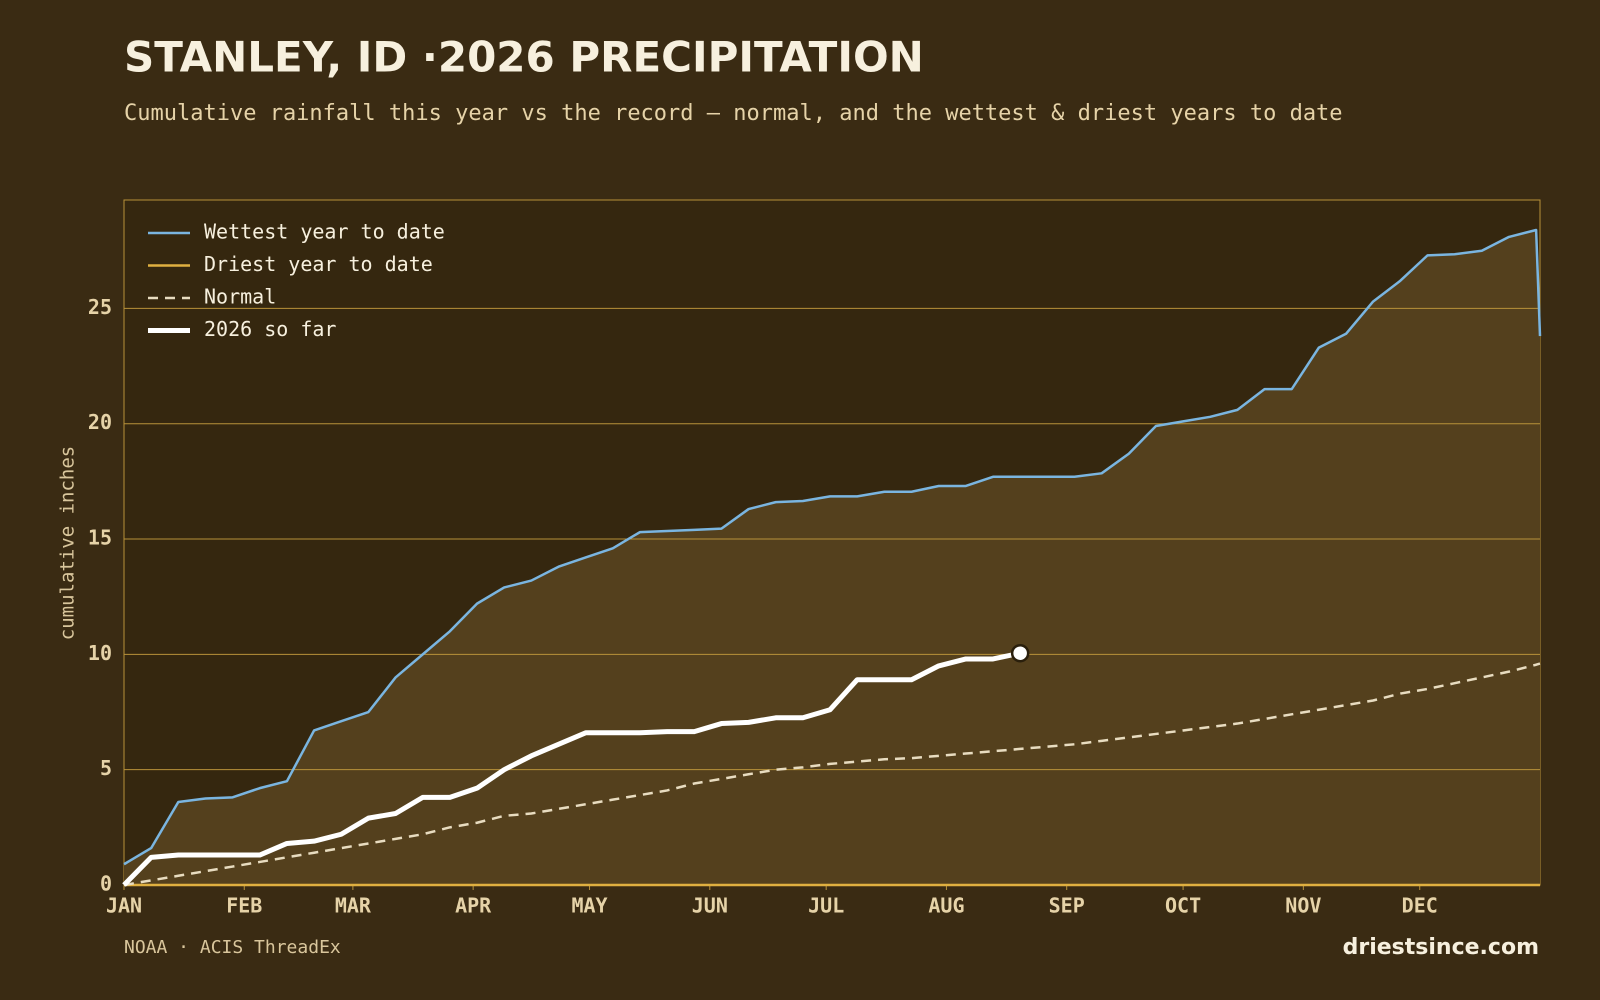 The image size is (1600, 1000). What do you see at coordinates (589, 906) in the screenshot?
I see `x-tick-label: MAY` at bounding box center [589, 906].